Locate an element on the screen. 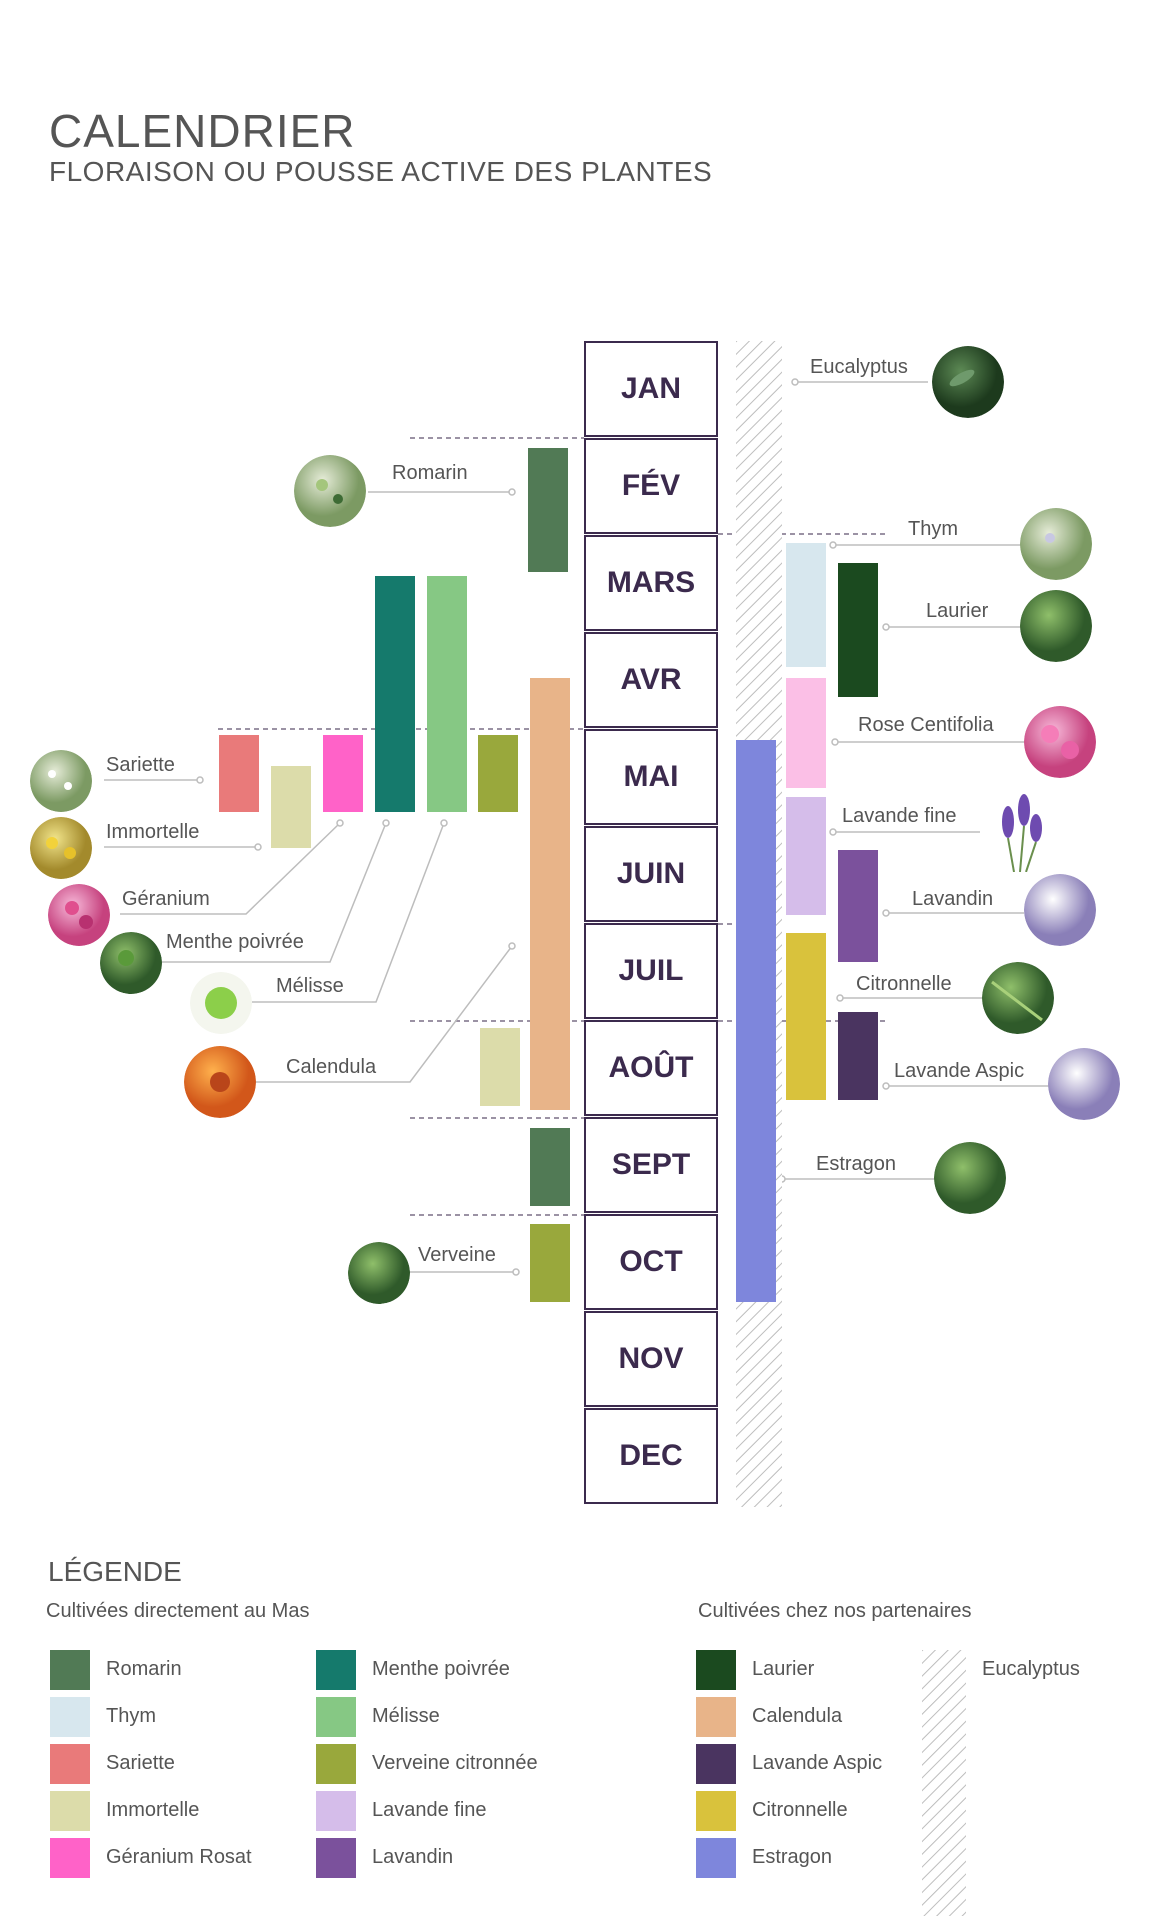 Image resolution: width=1152 pixels, height=1920 pixels. bar-melisse is located at coordinates (447, 694).